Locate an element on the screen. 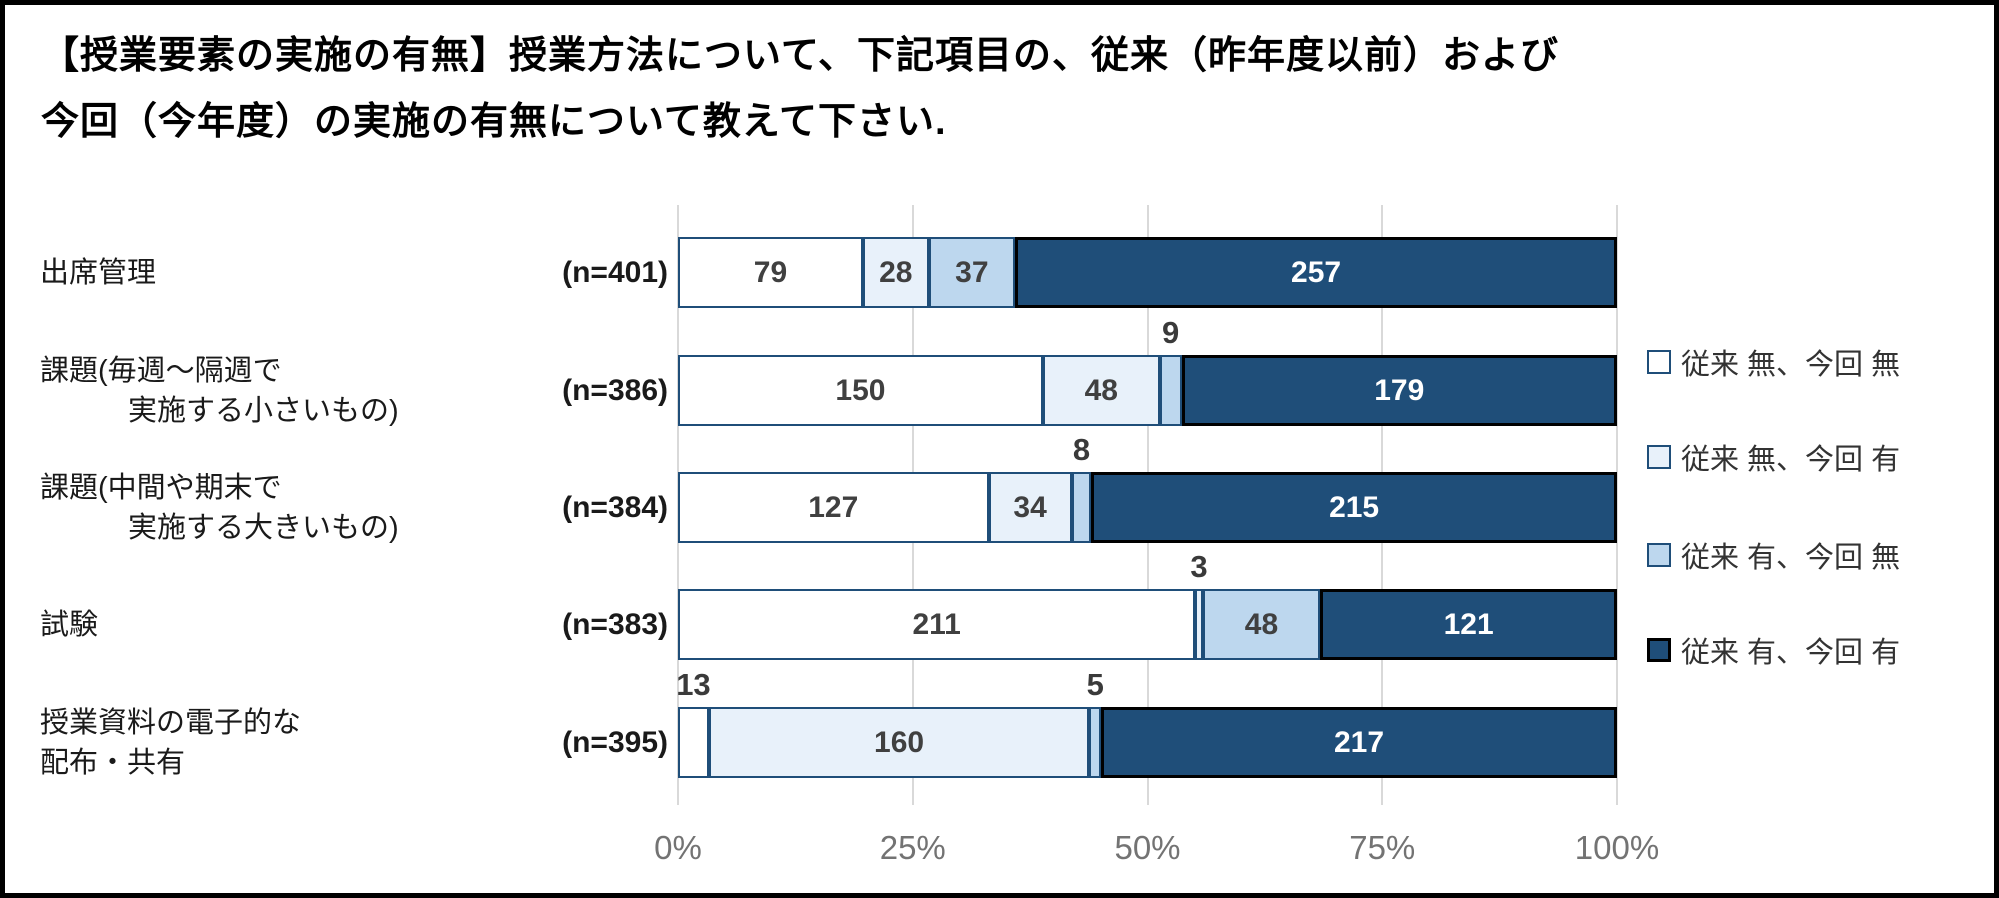  category-label: 出席管理 is located at coordinates (98, 273).